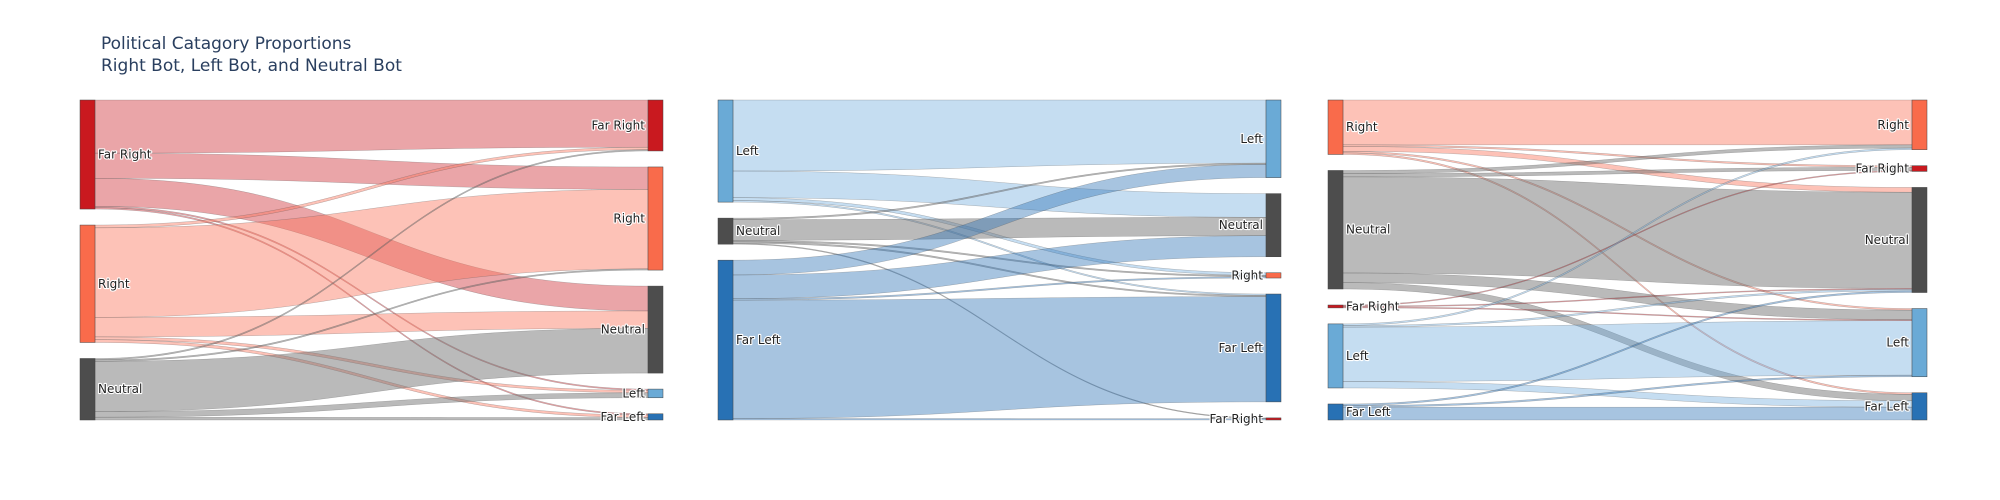 The width and height of the screenshot is (2000, 500). I want to click on link-neutral-to-neutral, so click(1627, 232).